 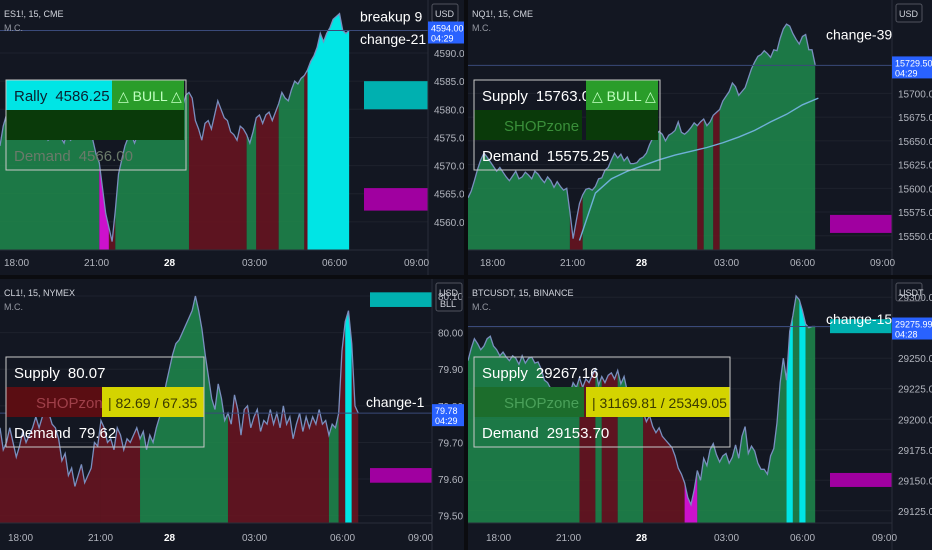 I want to click on range-badge-label: | 82.69 / 67.35, so click(x=152, y=403).